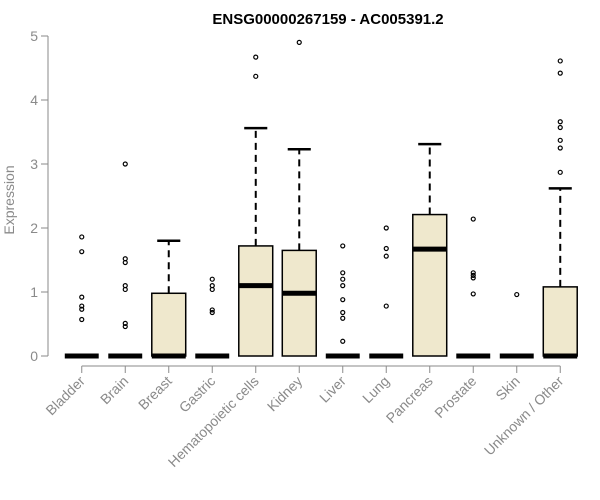 This screenshot has height=500, width=600. Describe the element at coordinates (34, 292) in the screenshot. I see `y-tick-label: 1` at that location.